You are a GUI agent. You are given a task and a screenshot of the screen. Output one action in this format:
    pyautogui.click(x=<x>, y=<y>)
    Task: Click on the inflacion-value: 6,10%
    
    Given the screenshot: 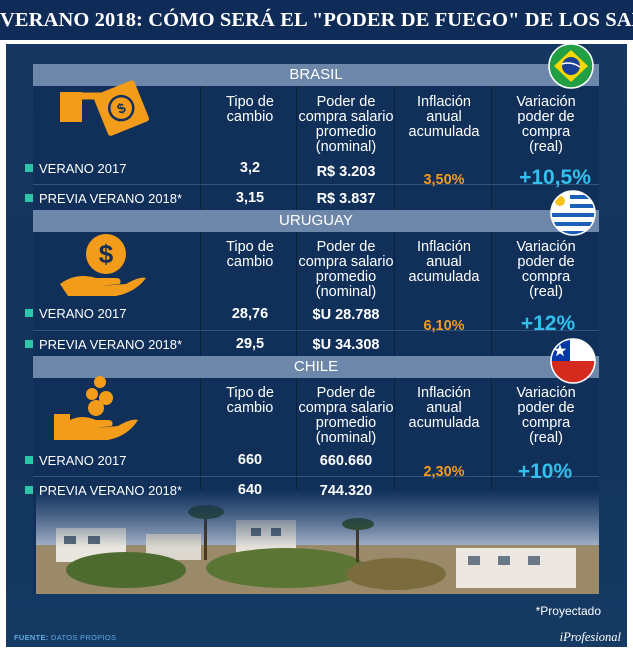 What is the action you would take?
    pyautogui.click(x=444, y=326)
    